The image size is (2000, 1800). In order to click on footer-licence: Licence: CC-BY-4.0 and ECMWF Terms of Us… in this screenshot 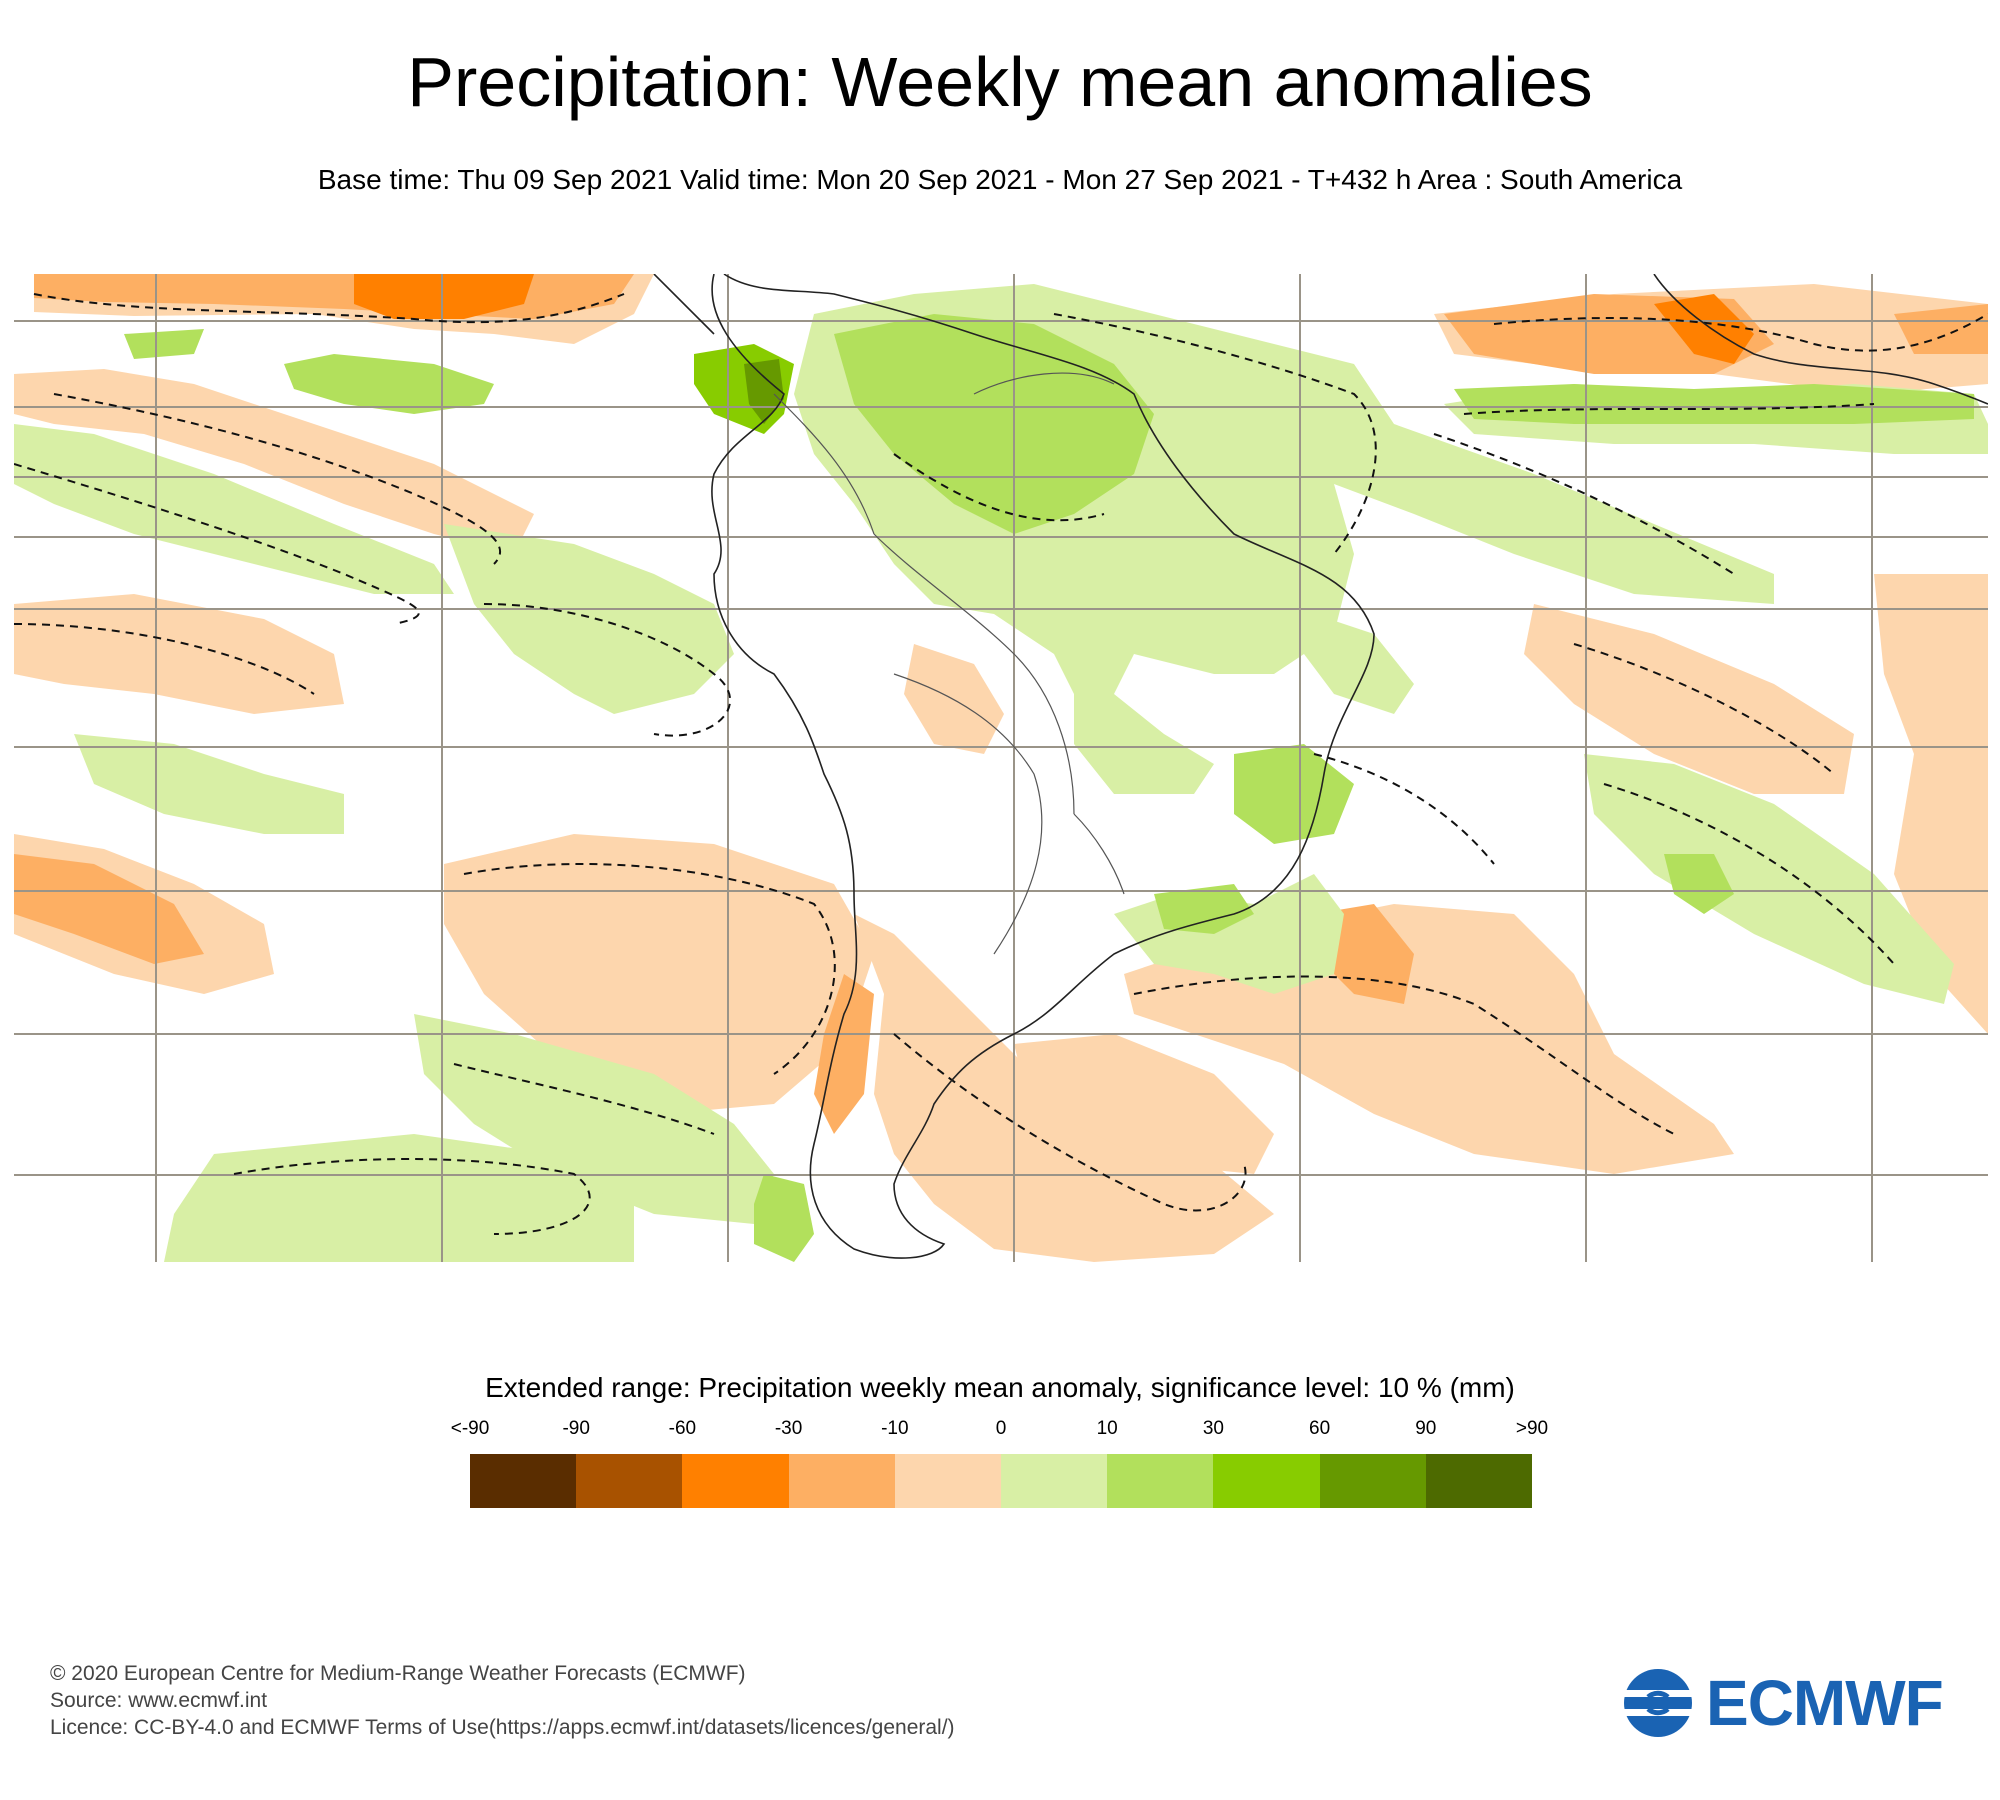, I will do `click(502, 1727)`.